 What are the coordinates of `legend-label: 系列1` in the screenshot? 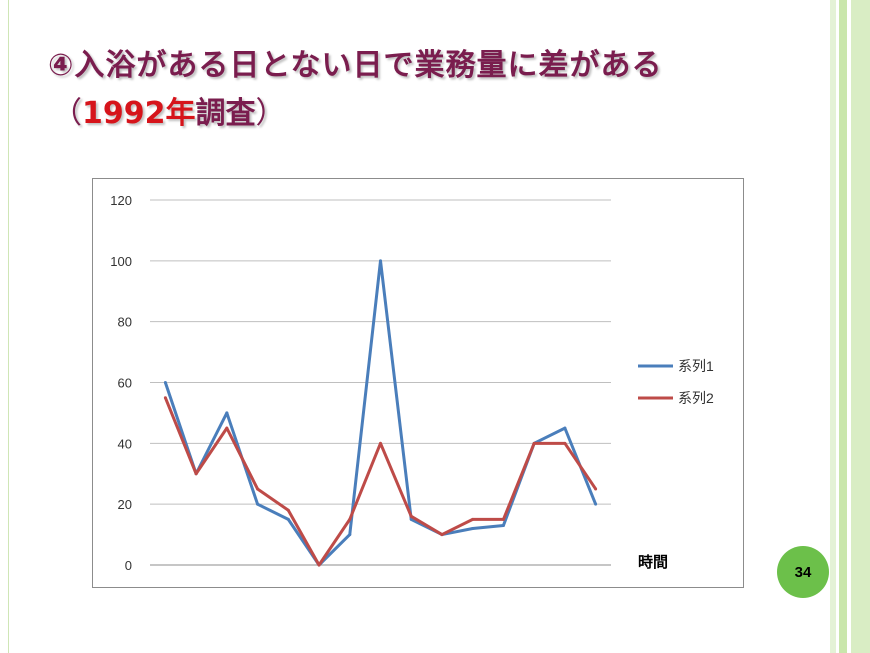 It's located at (696, 366).